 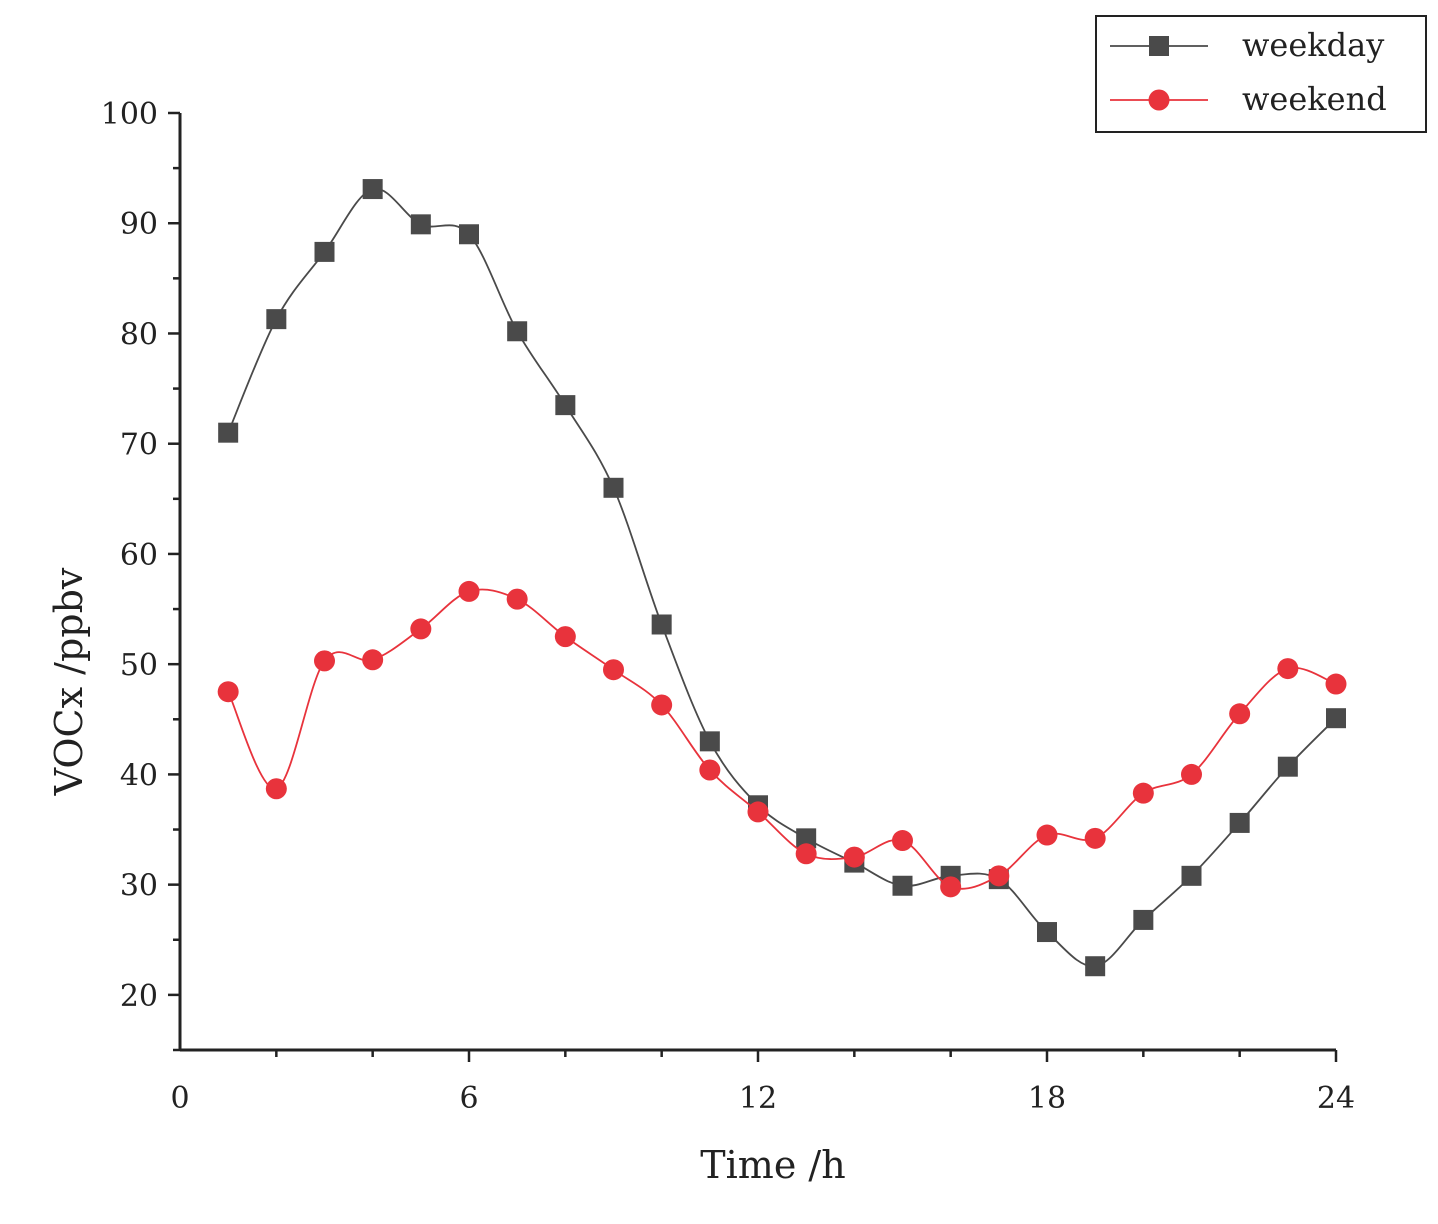 What do you see at coordinates (758, 1098) in the screenshot?
I see `x-tick-label: 12` at bounding box center [758, 1098].